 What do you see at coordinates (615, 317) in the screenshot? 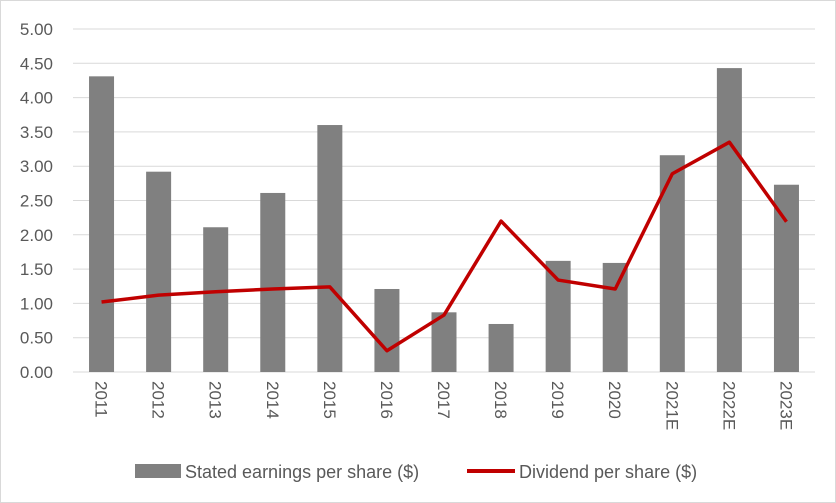
I see `bar-2020` at bounding box center [615, 317].